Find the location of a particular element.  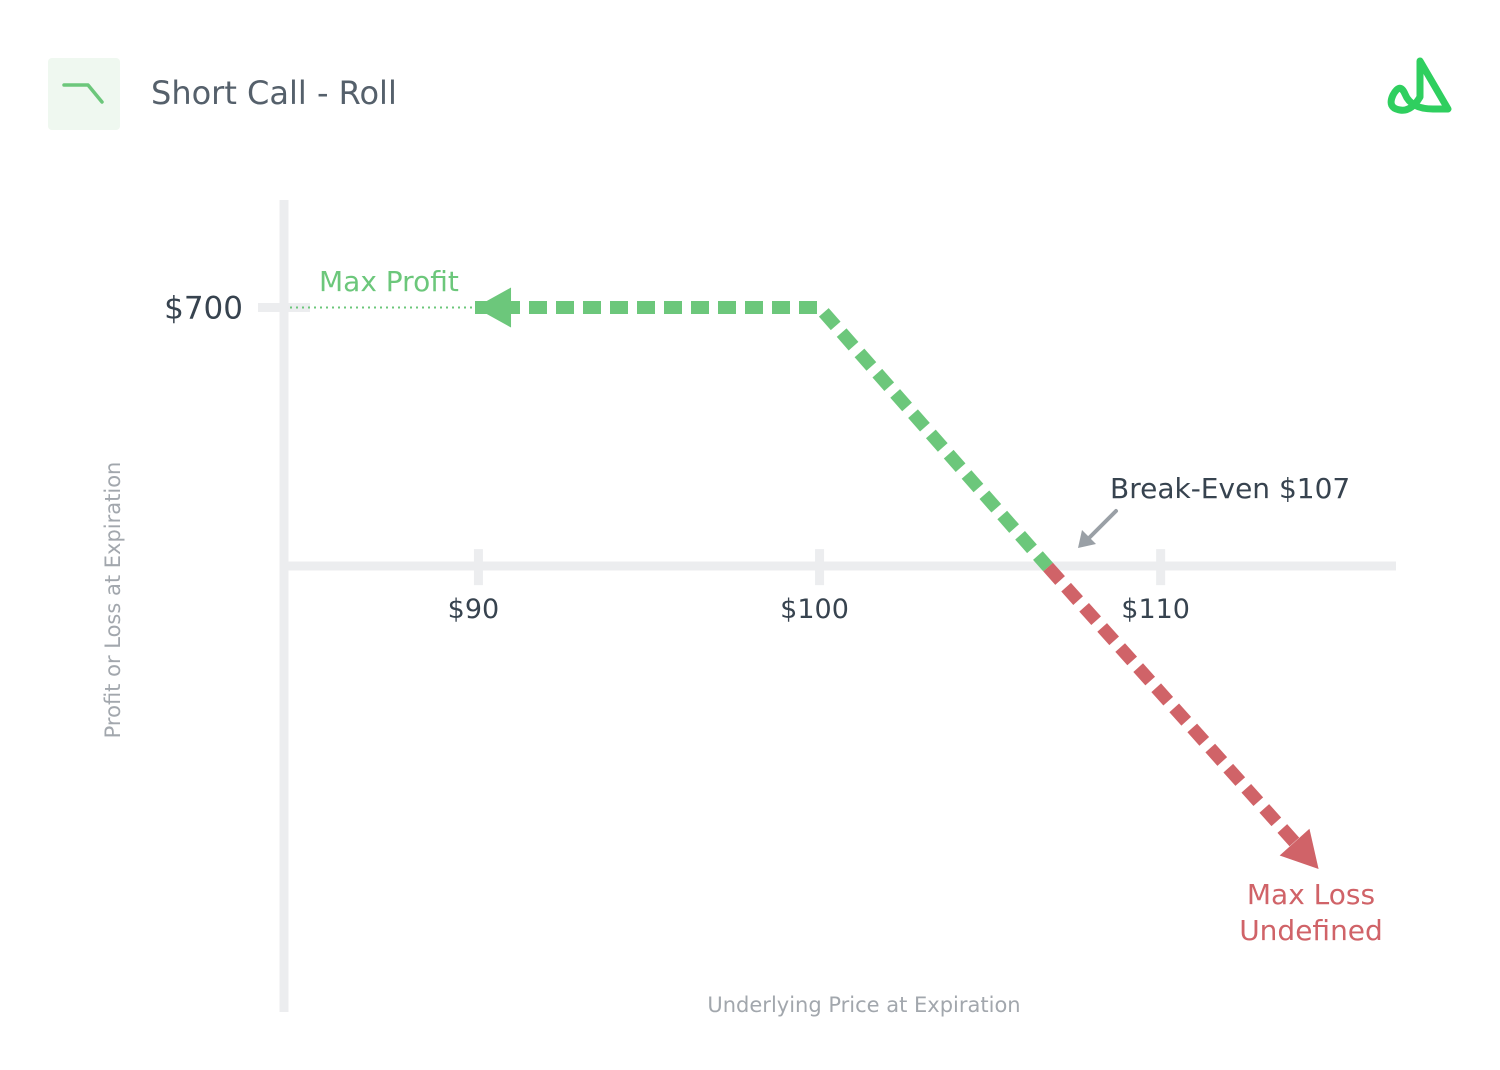

breakeven-pointer-icon is located at coordinates (1098, 528).